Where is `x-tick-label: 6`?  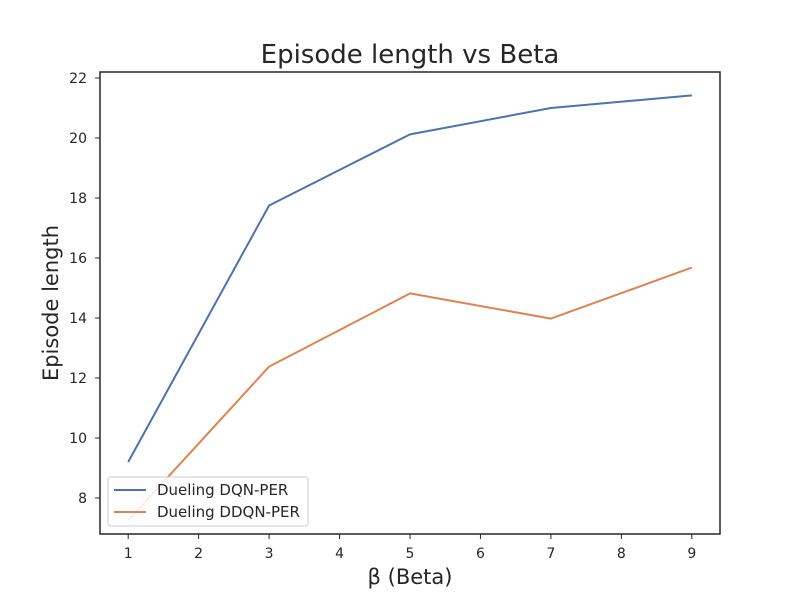 x-tick-label: 6 is located at coordinates (480, 554).